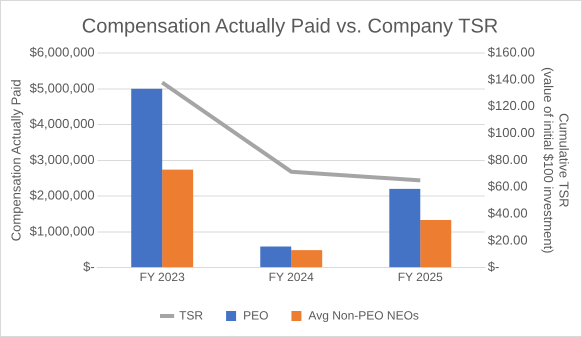  Describe the element at coordinates (511, 132) in the screenshot. I see `y2-tick-label: $100.00` at that location.